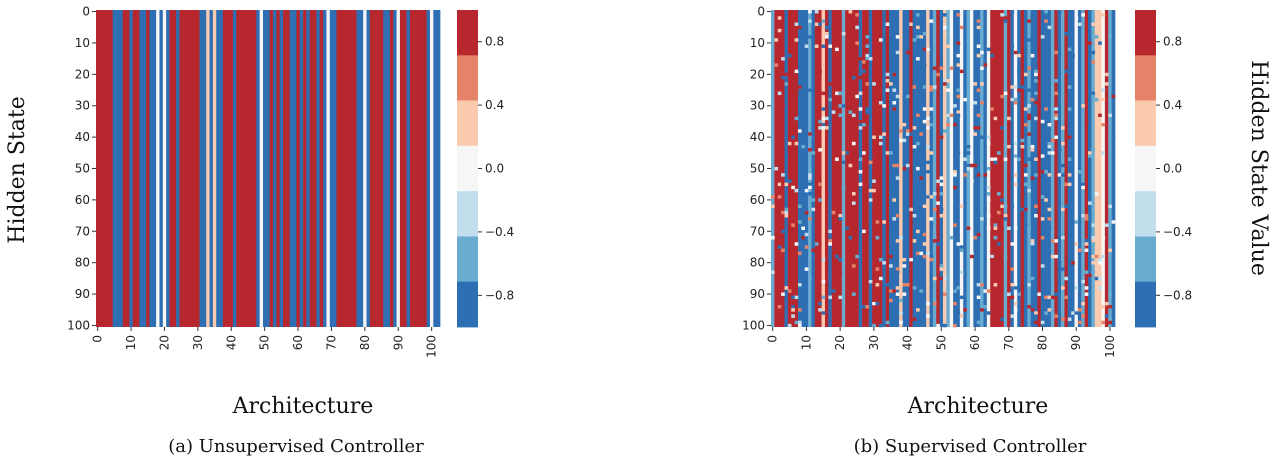 The height and width of the screenshot is (463, 1278). Describe the element at coordinates (298, 342) in the screenshot. I see `x-tick-label: 60` at that location.